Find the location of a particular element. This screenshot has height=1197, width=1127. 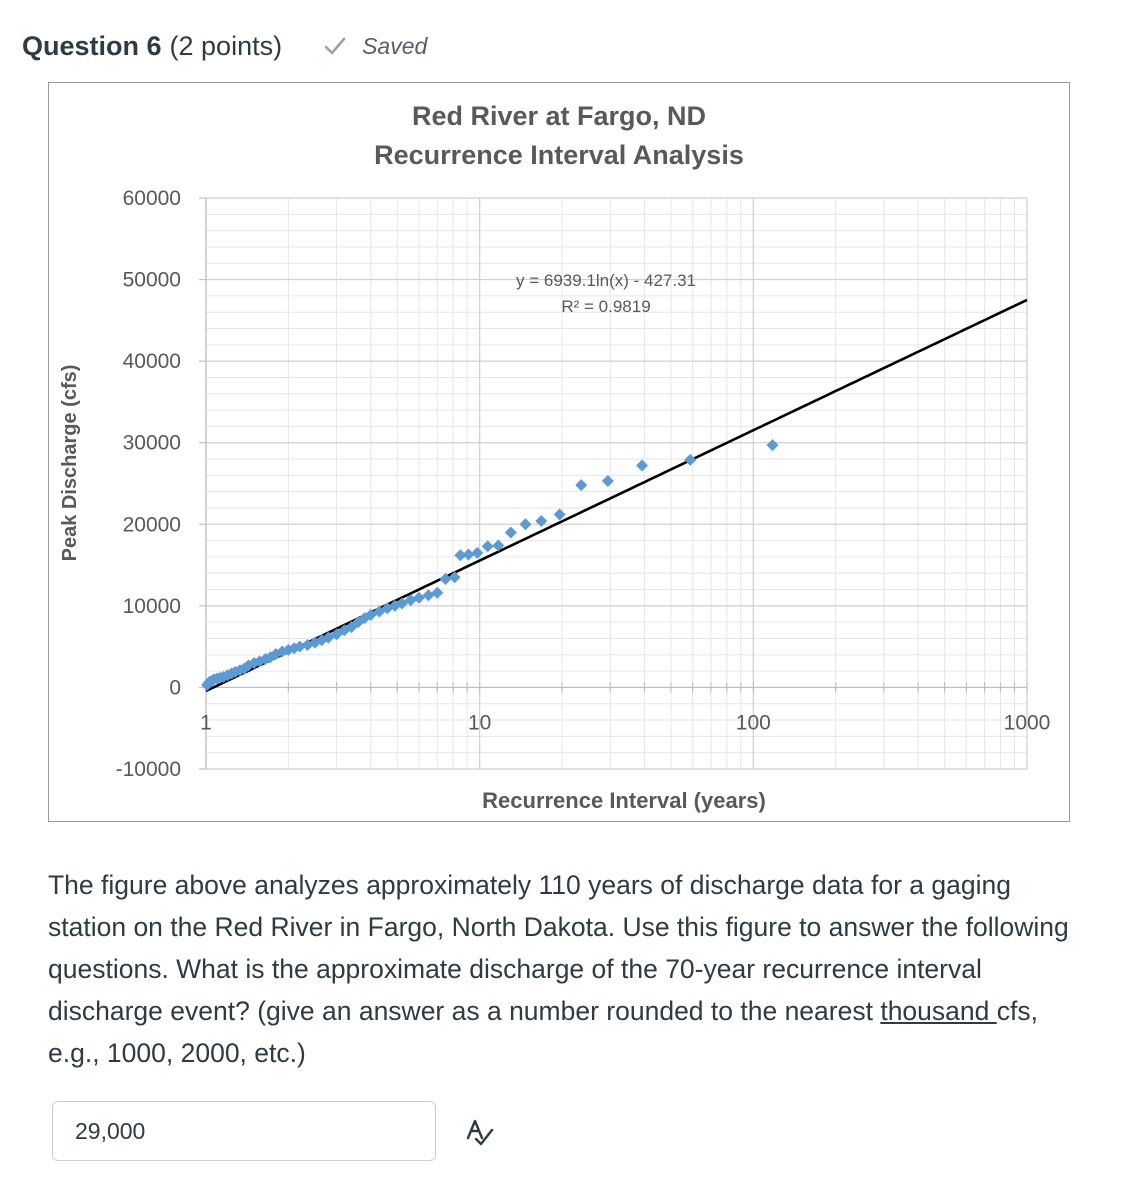

chart-points-group is located at coordinates (490, 565).